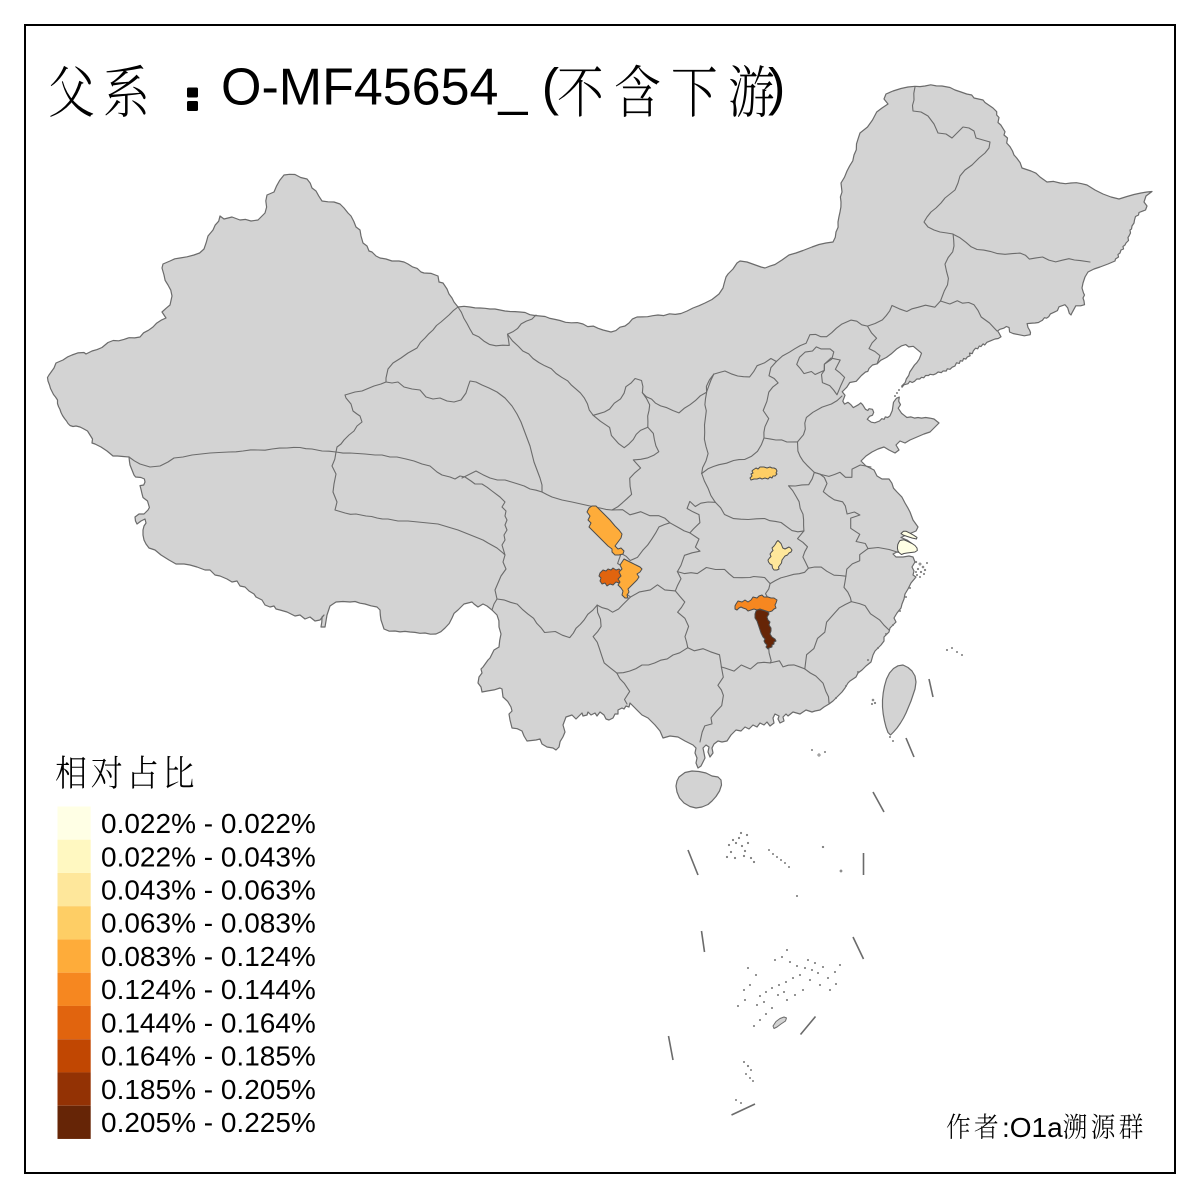 Image resolution: width=1200 pixels, height=1200 pixels. What do you see at coordinates (208, 923) in the screenshot?
I see `svg-text: 0.063% - 0.083%` at bounding box center [208, 923].